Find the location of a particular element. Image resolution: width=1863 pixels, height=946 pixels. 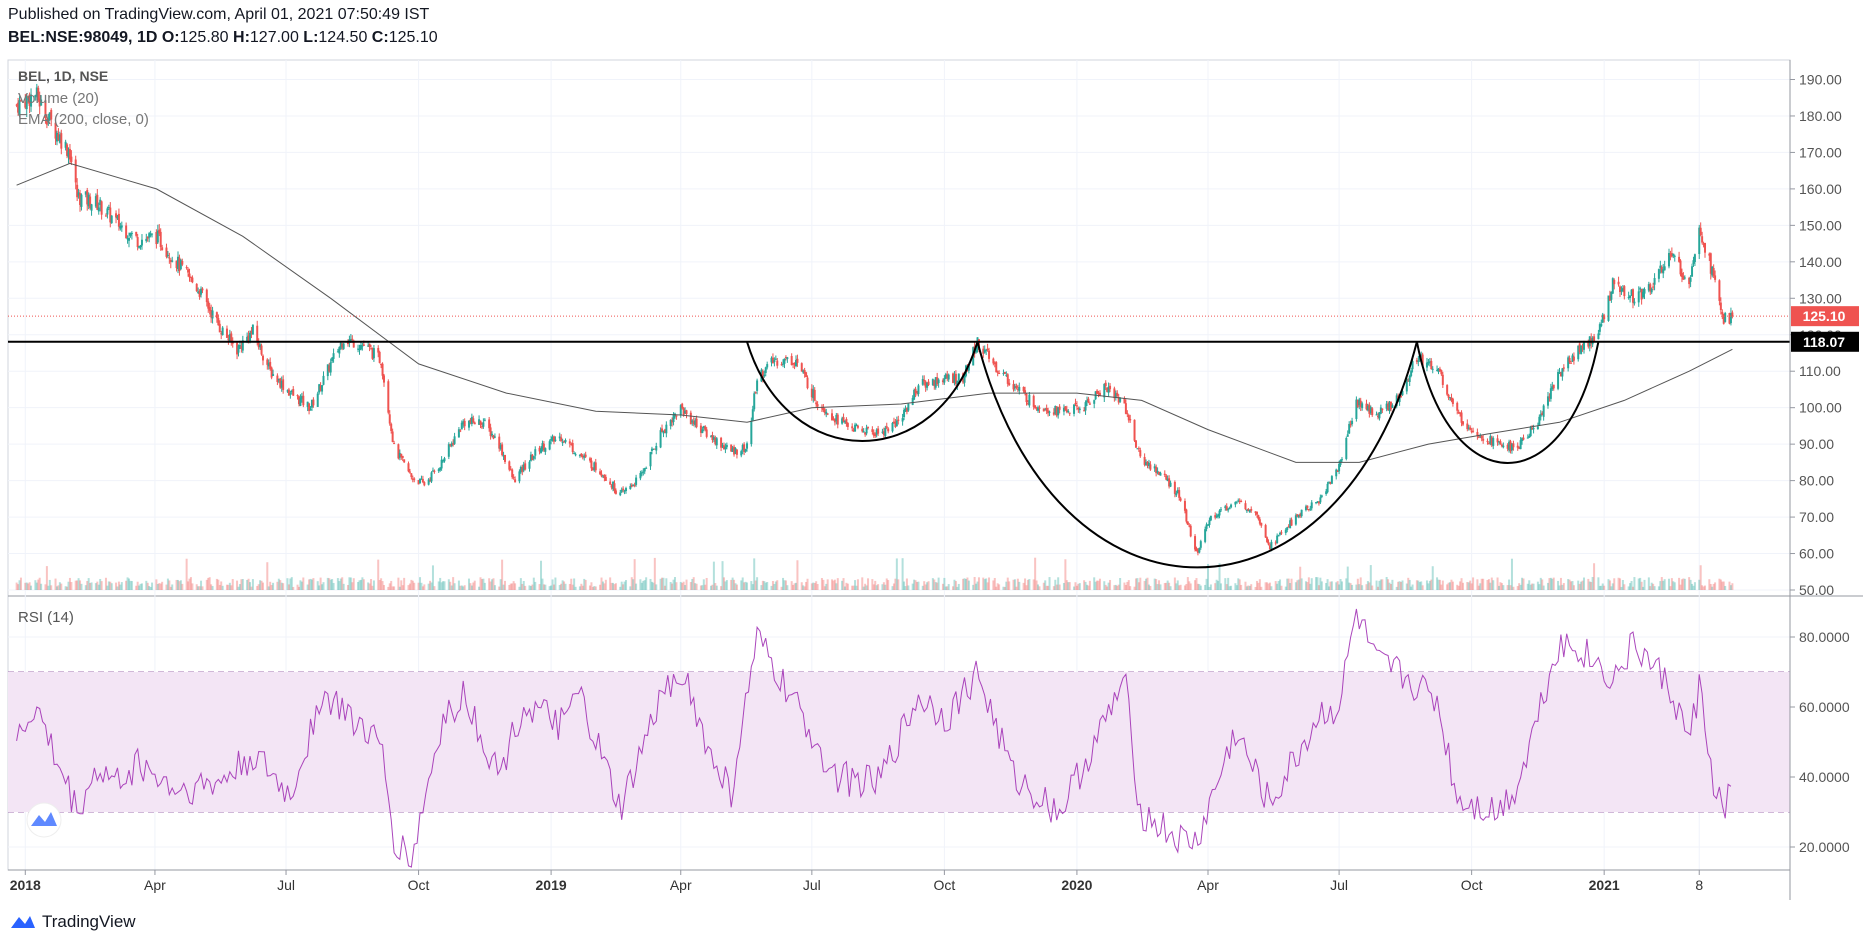

price-tick-label: 140.00 is located at coordinates (1820, 262).